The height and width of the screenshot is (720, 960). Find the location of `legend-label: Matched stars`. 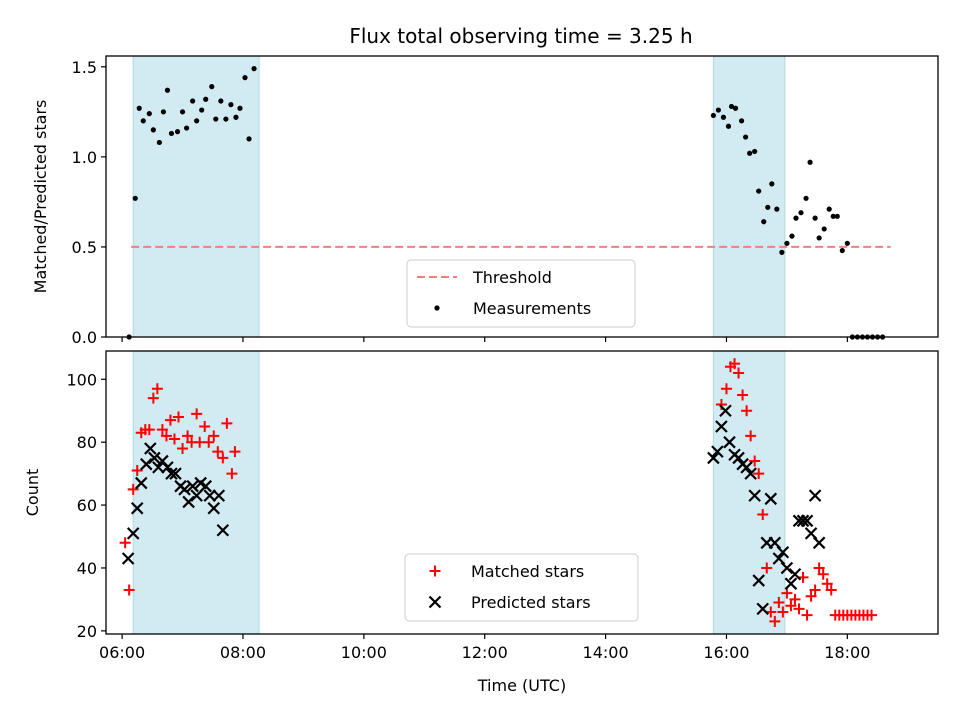

legend-label: Matched stars is located at coordinates (527, 571).